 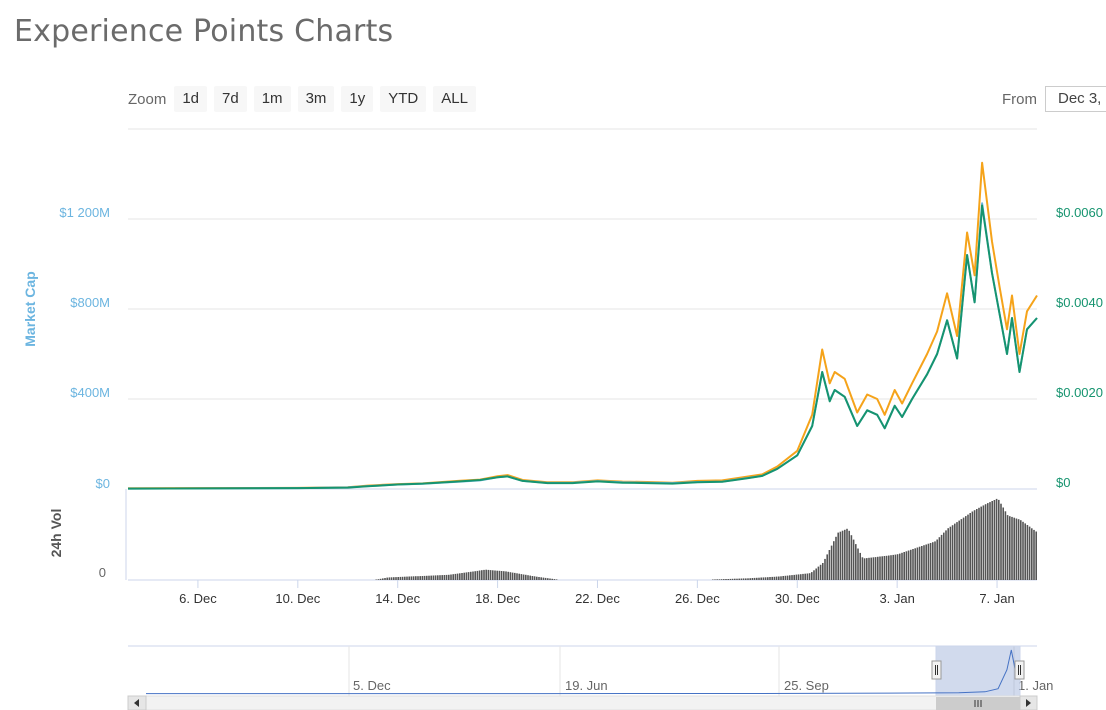 What do you see at coordinates (797, 598) in the screenshot?
I see `x-axis-tick-label: 30. Dec` at bounding box center [797, 598].